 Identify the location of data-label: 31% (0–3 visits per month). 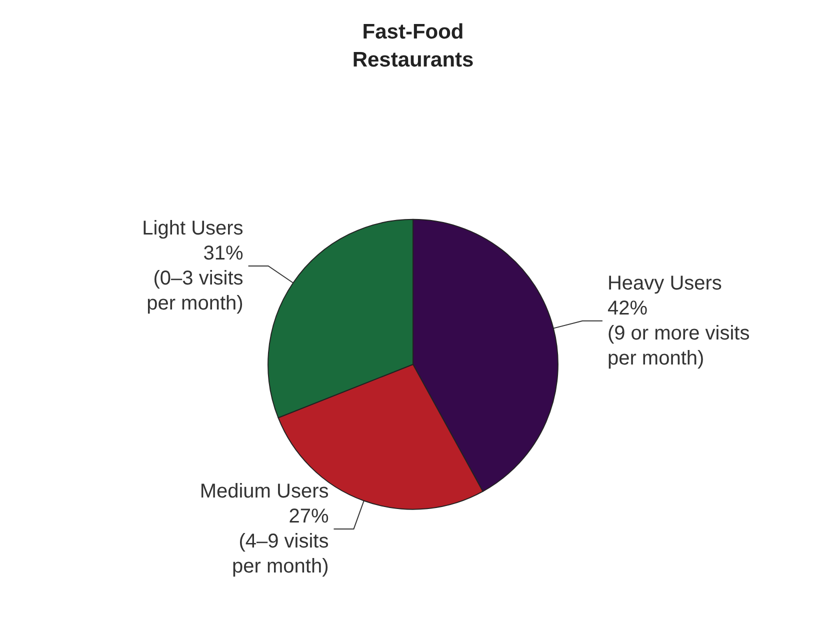
(195, 278).